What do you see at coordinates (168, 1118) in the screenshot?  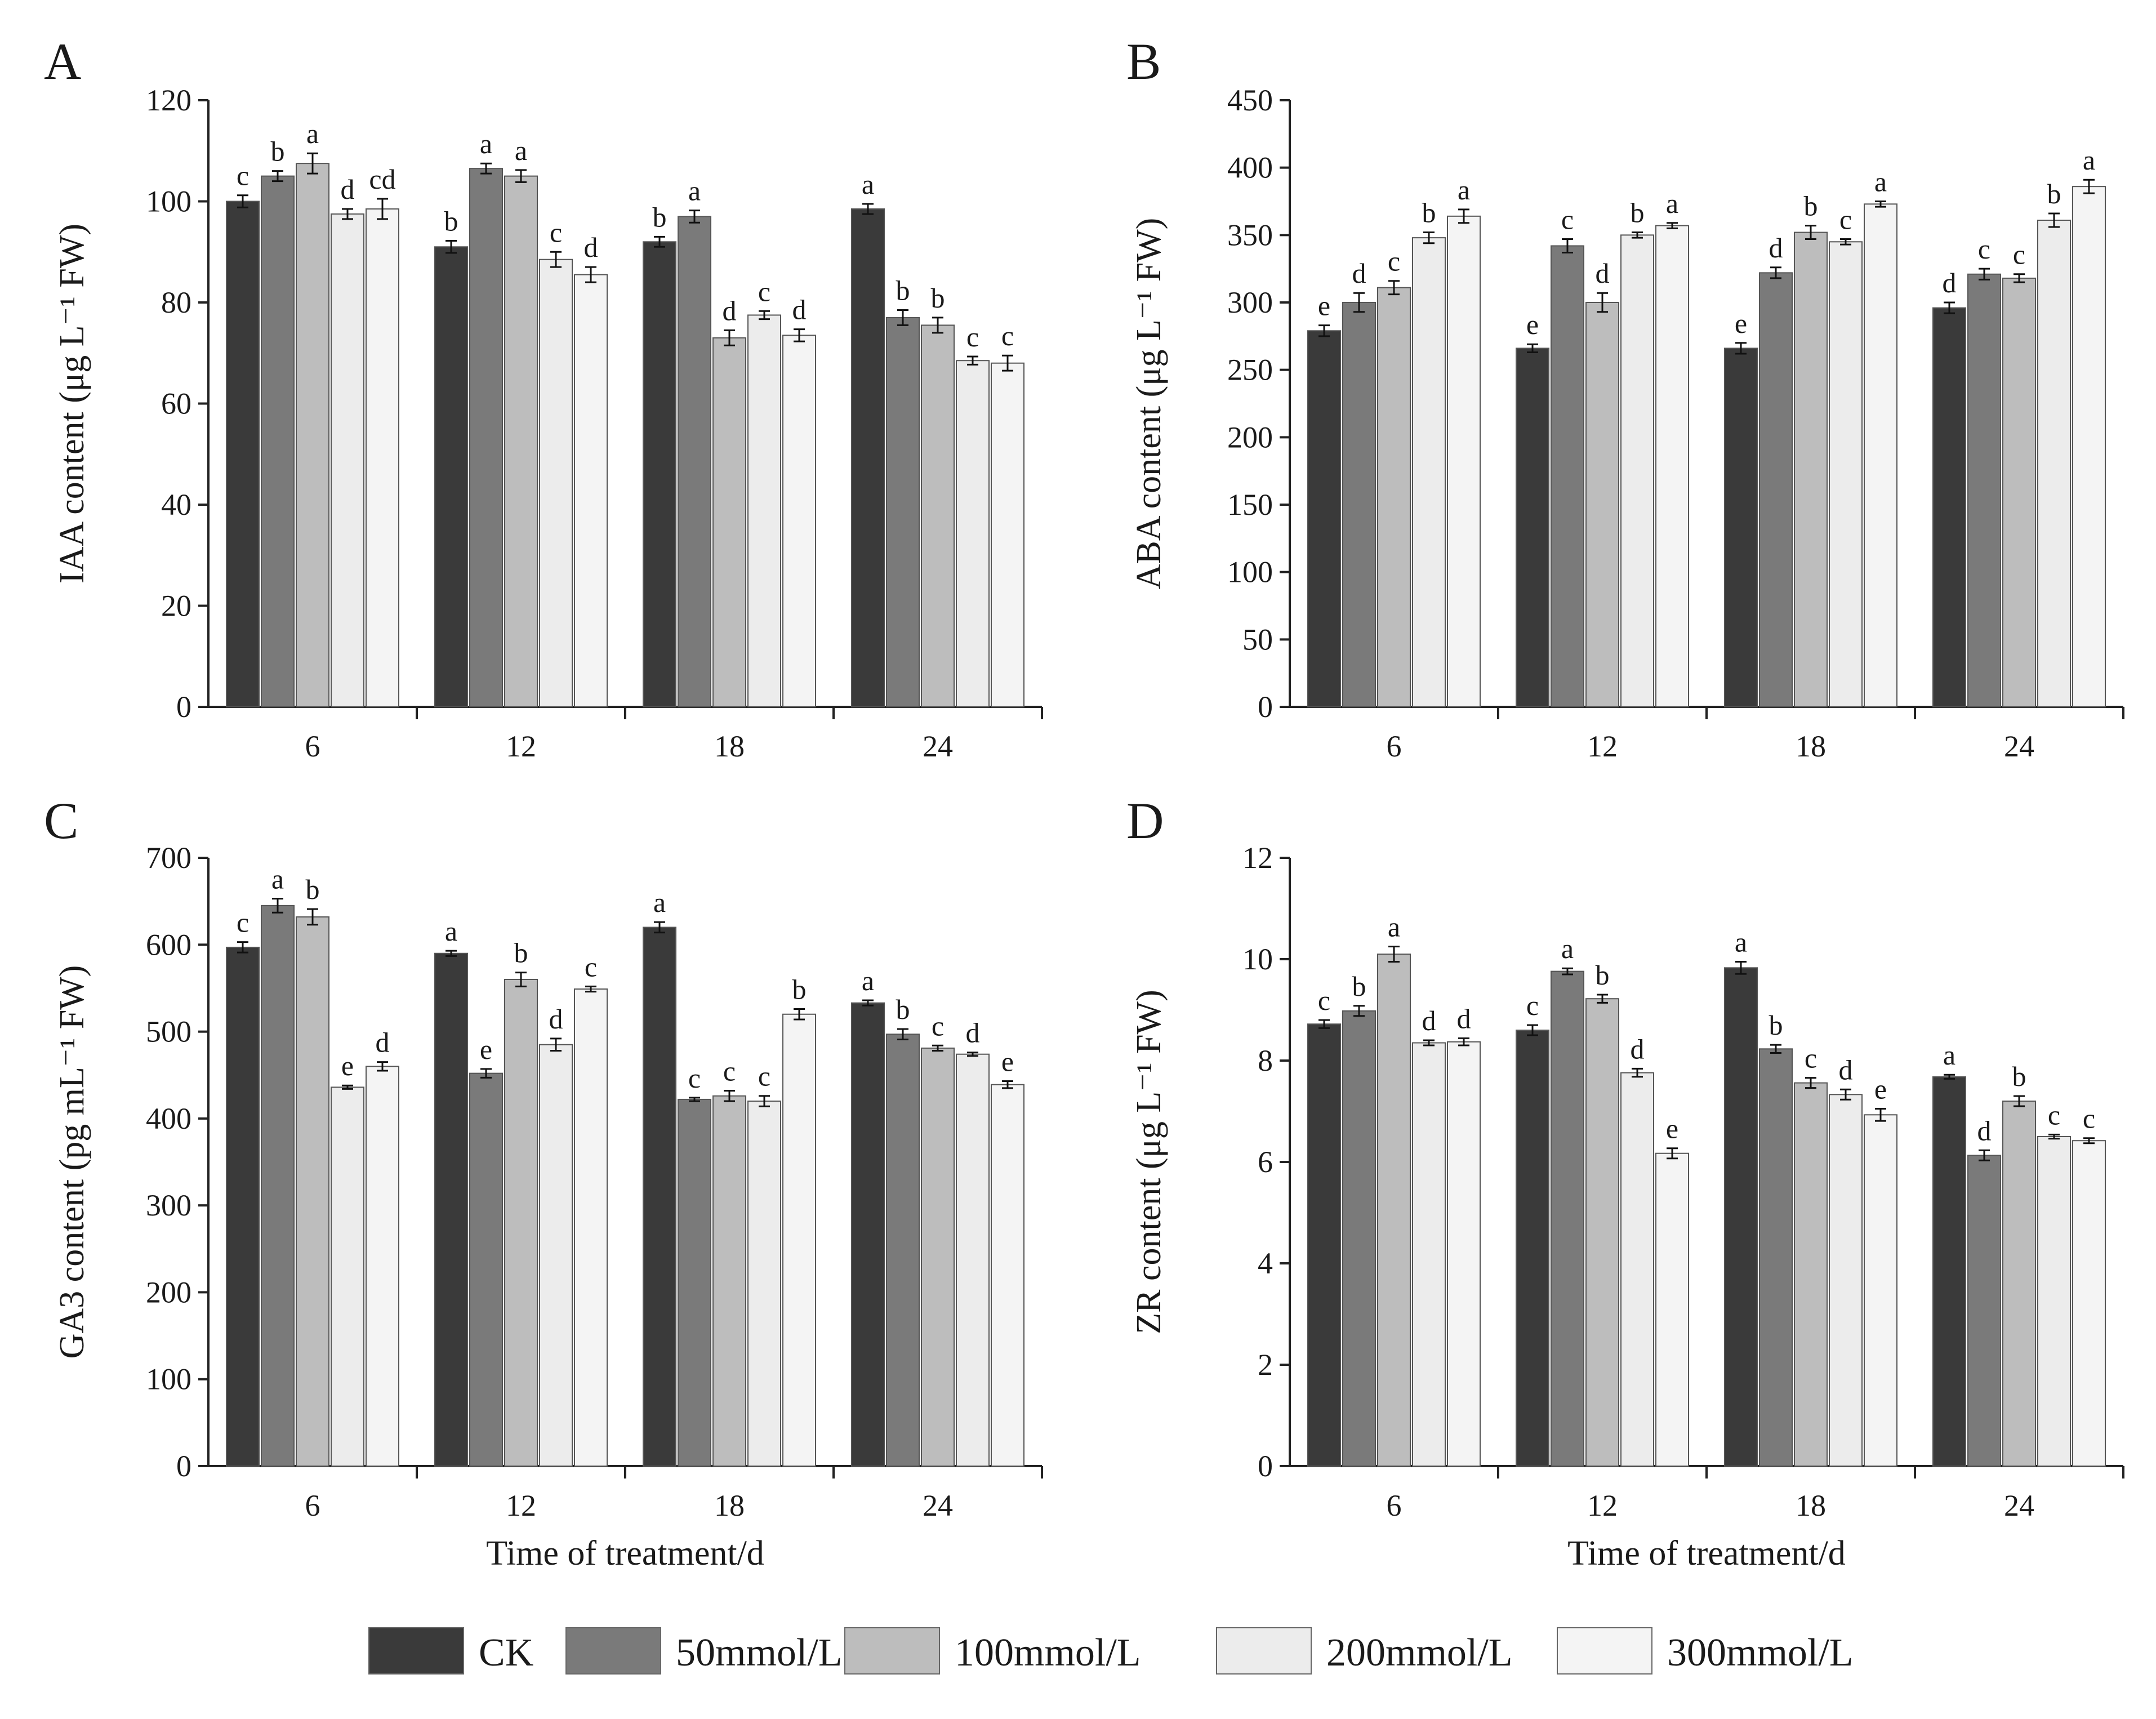 I see `y-tick-label: 400` at bounding box center [168, 1118].